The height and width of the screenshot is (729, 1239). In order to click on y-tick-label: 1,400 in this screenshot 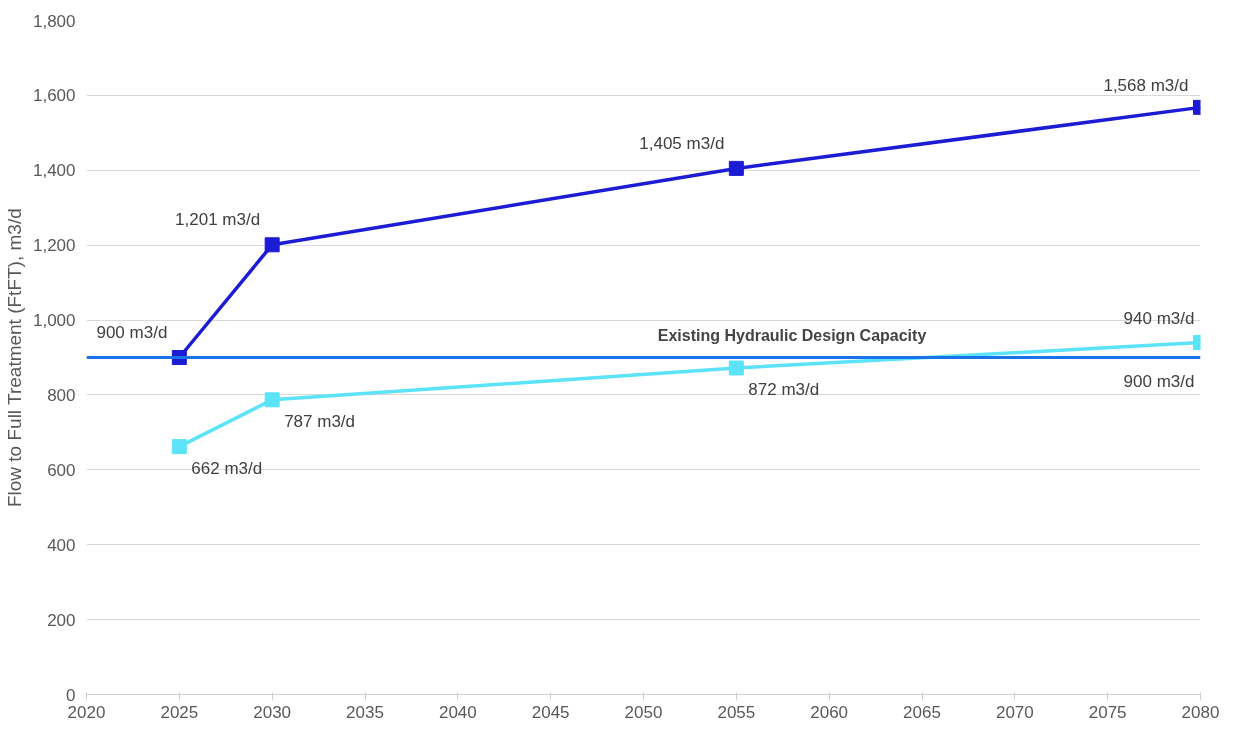, I will do `click(54, 171)`.